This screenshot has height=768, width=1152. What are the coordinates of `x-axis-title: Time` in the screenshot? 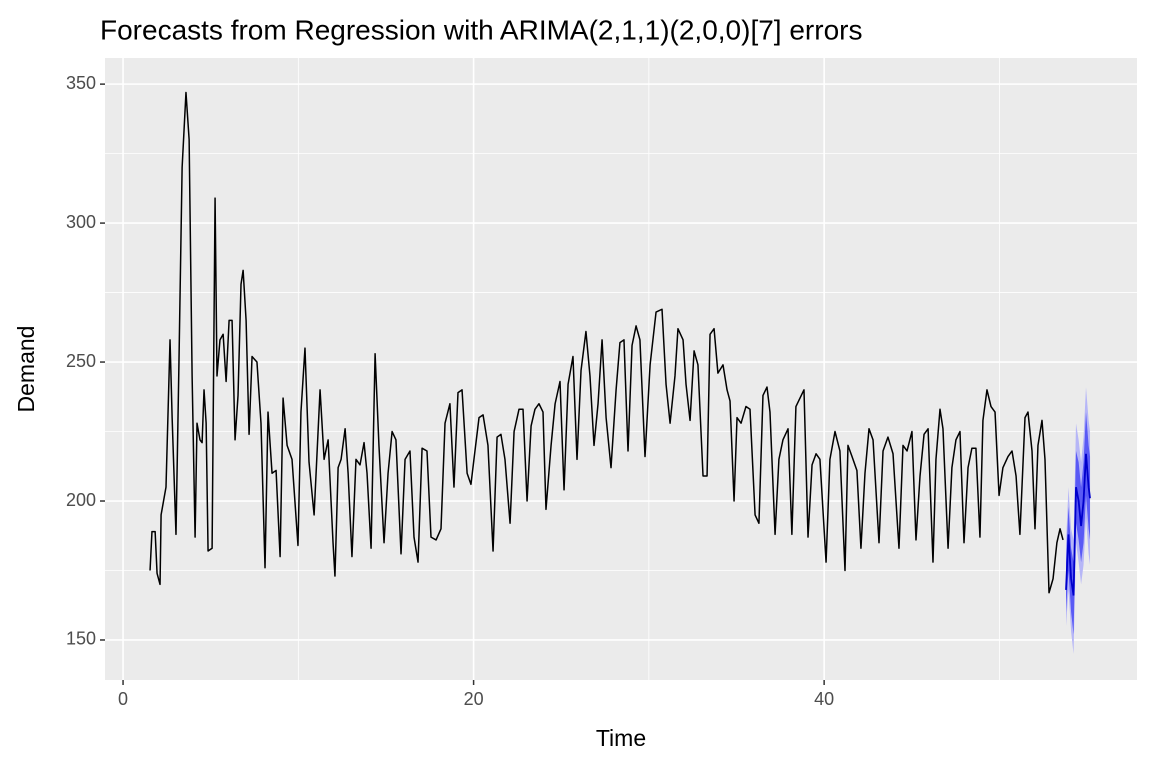 It's located at (621, 738).